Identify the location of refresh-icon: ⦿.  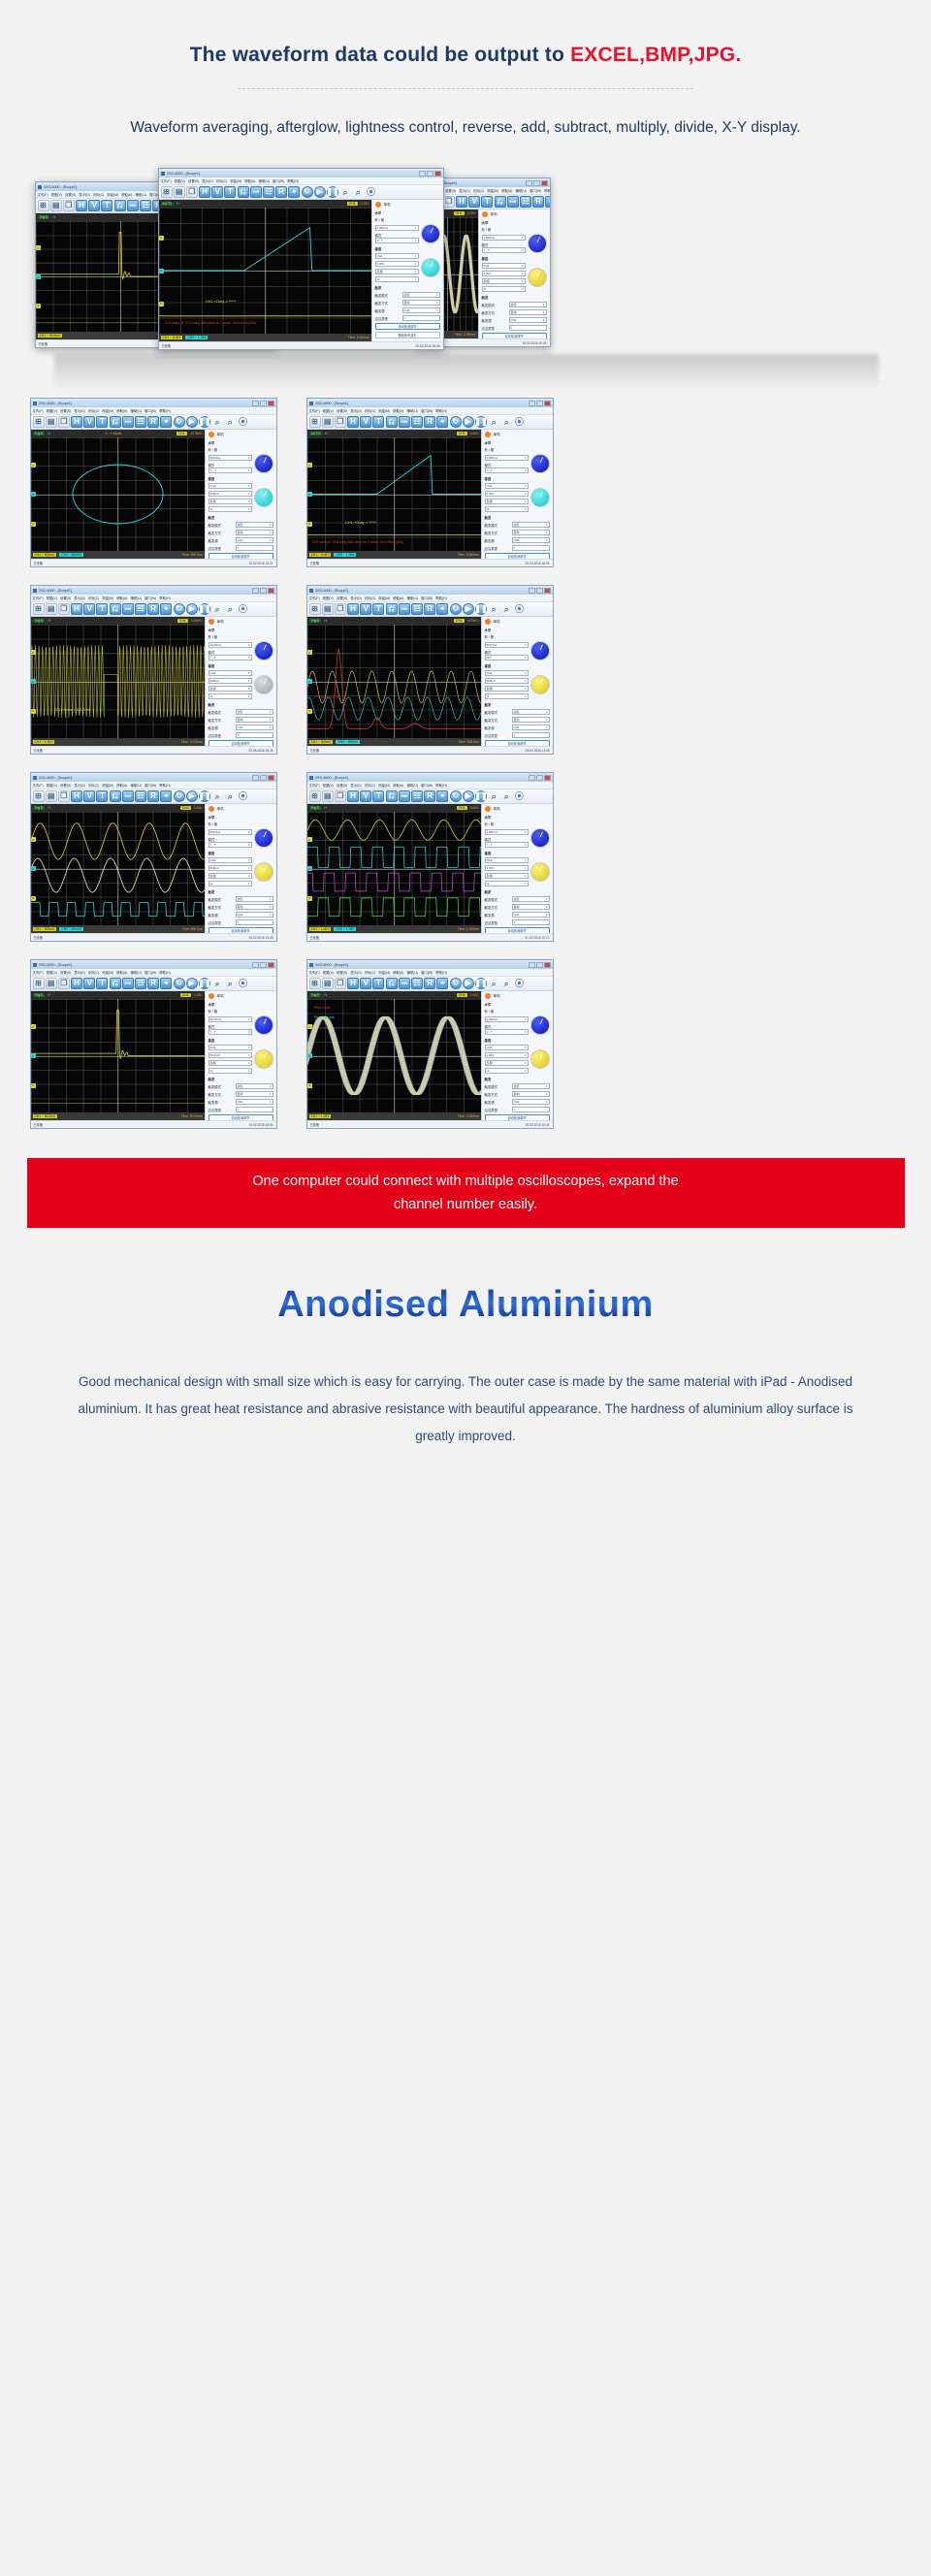
(243, 983).